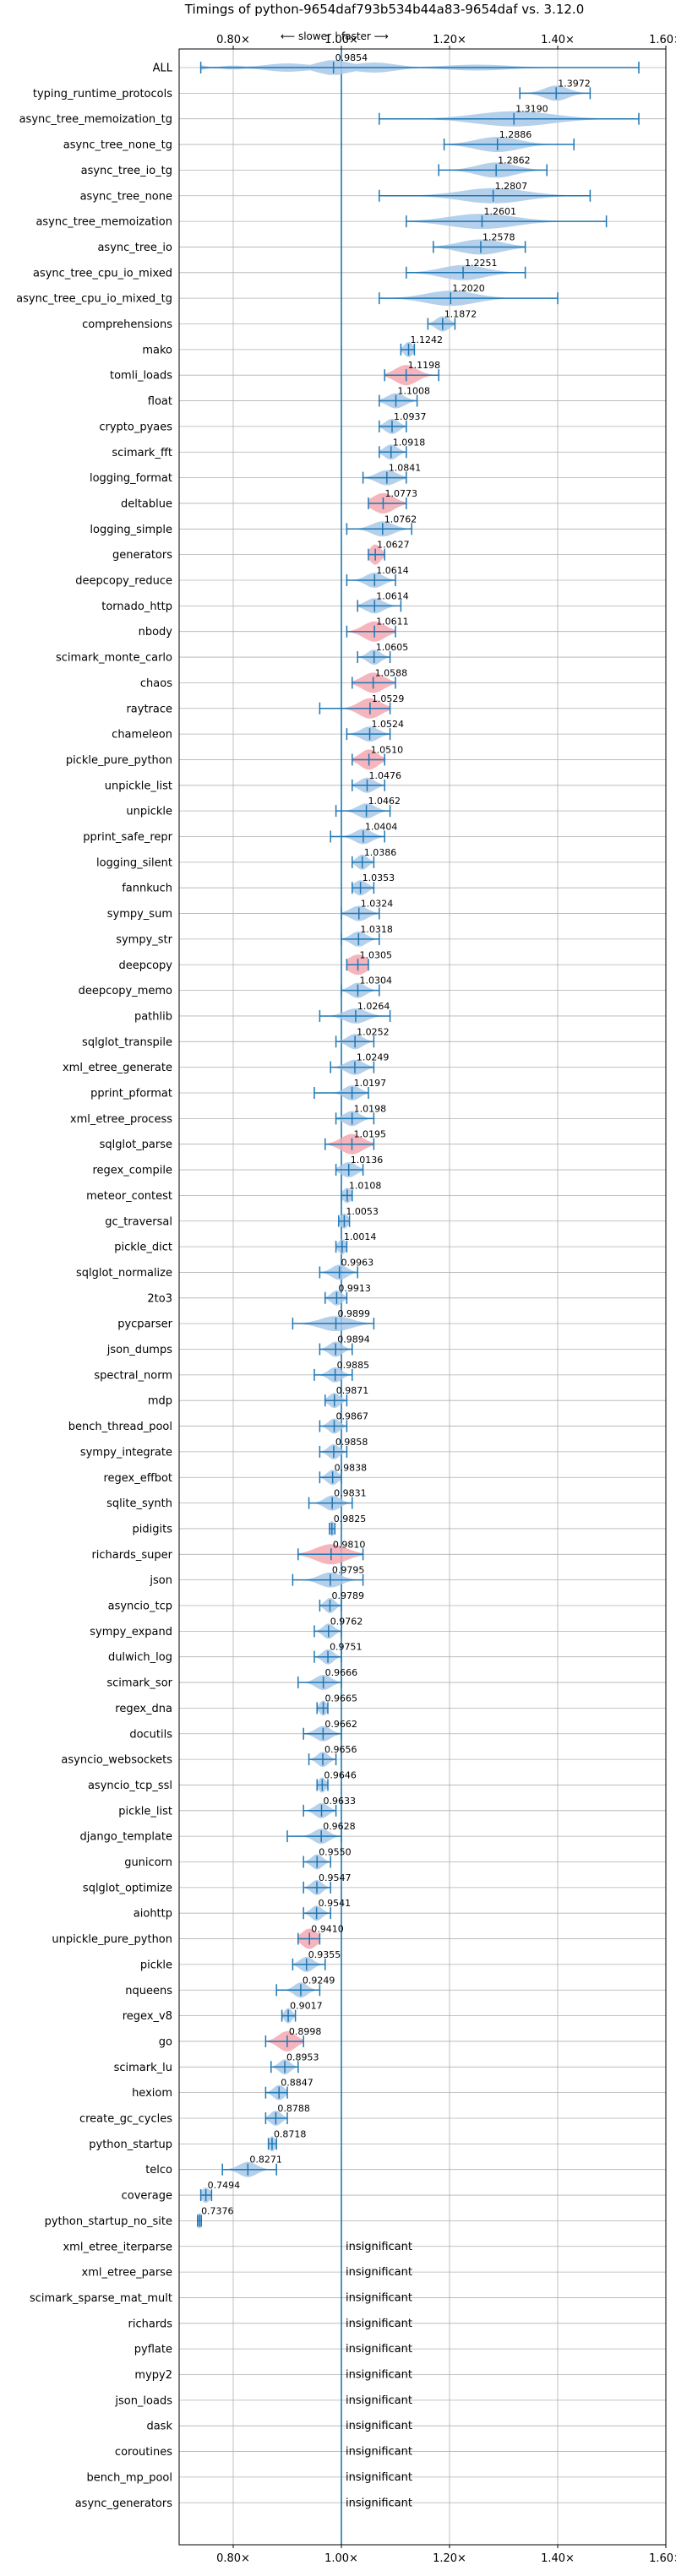  What do you see at coordinates (153, 1529) in the screenshot?
I see `benchmark-label: pidigits` at bounding box center [153, 1529].